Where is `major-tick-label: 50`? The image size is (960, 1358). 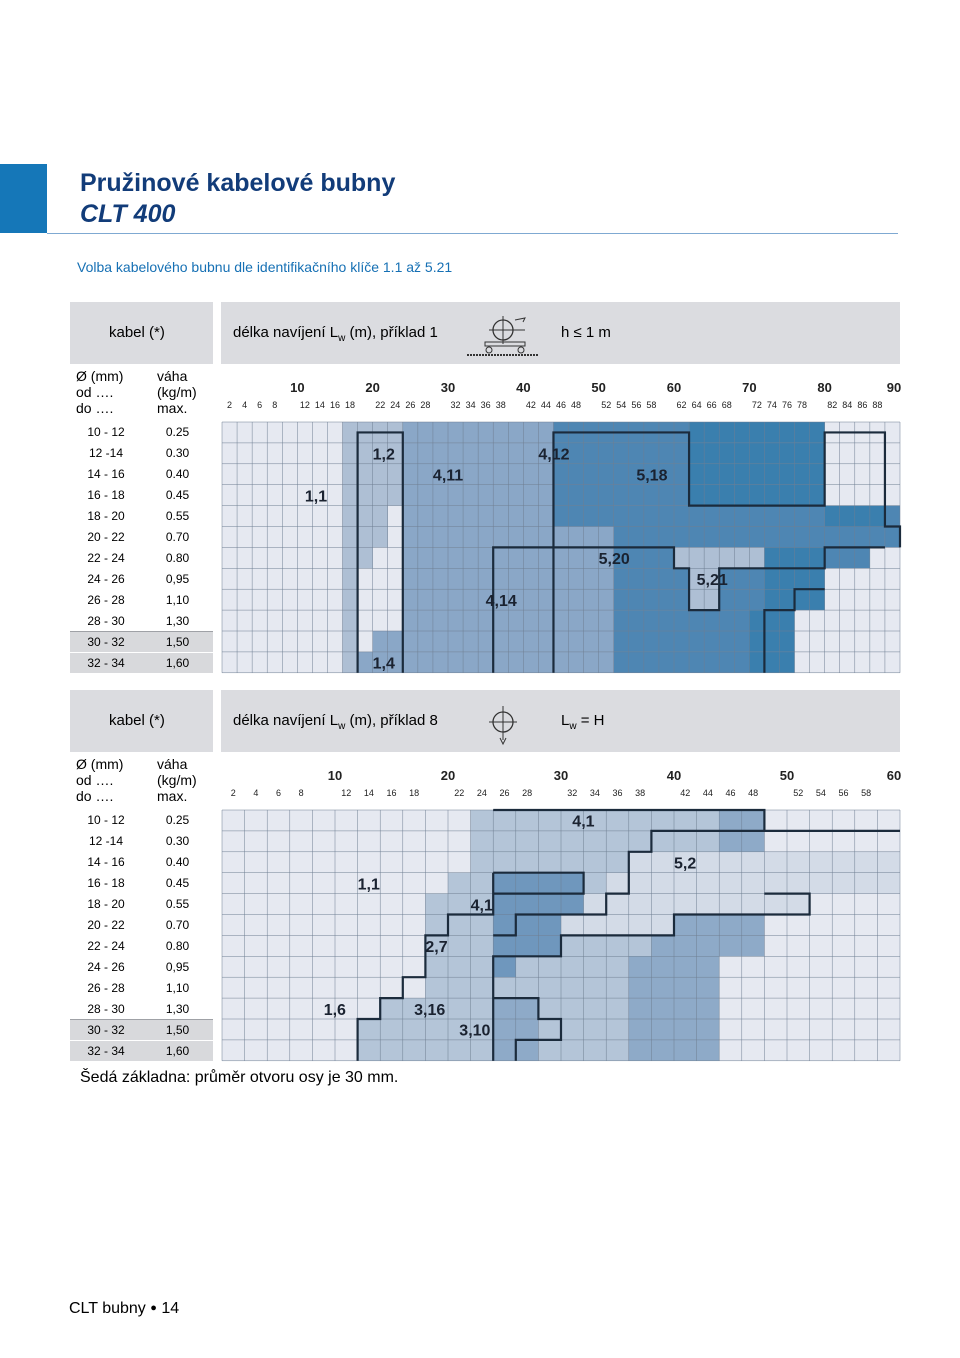 major-tick-label: 50 is located at coordinates (787, 775).